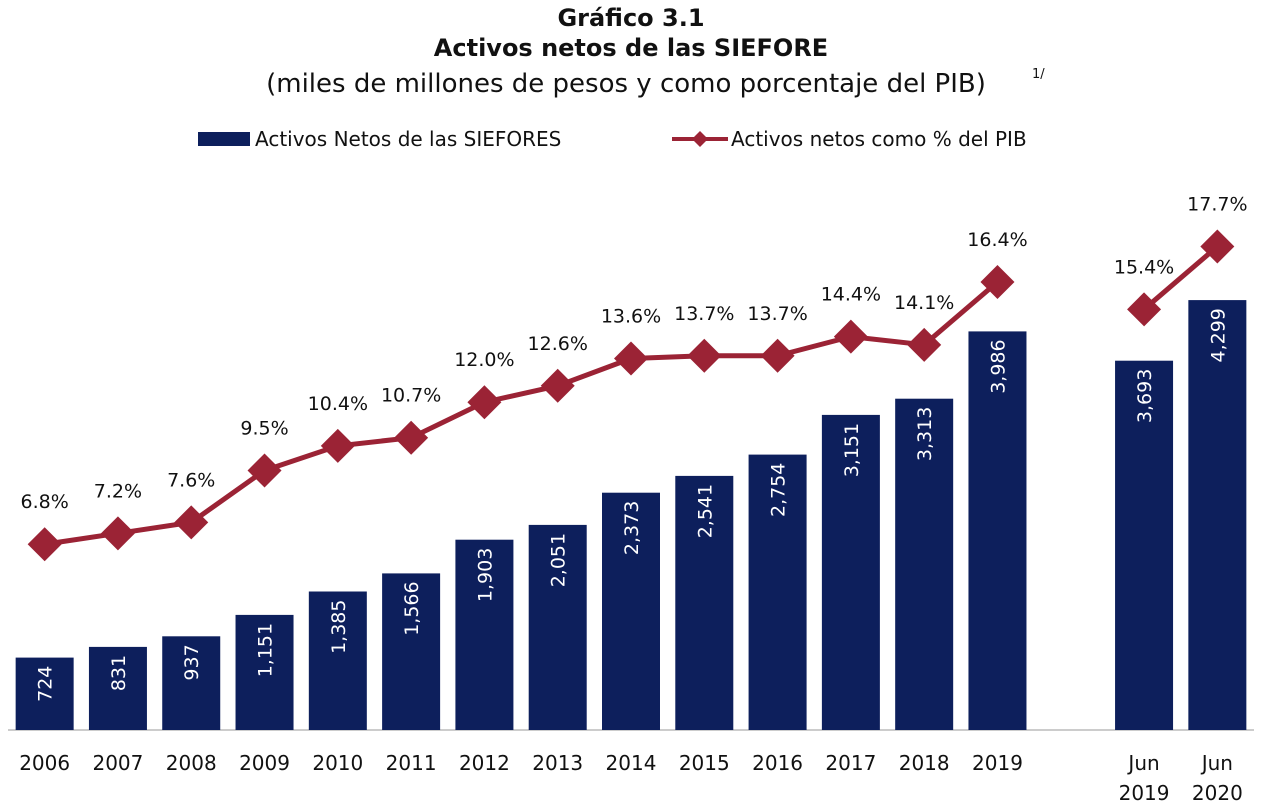 This screenshot has width=1262, height=806. What do you see at coordinates (558, 344) in the screenshot?
I see `line-value-label: 12.6%` at bounding box center [558, 344].